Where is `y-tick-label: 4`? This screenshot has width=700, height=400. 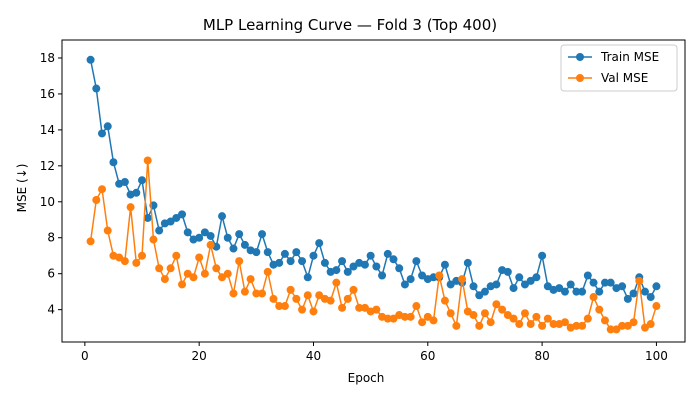
y-tick-label: 4 is located at coordinates (51, 310).